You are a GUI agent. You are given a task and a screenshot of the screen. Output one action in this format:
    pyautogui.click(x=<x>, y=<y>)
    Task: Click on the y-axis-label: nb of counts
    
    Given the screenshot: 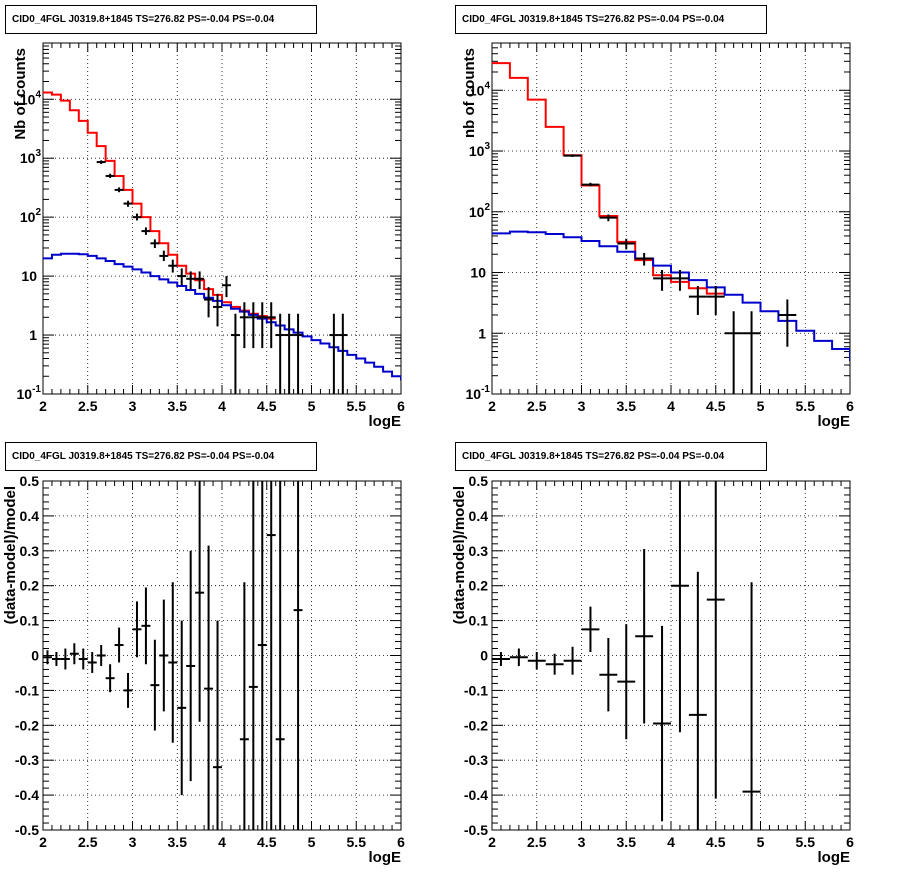 What is the action you would take?
    pyautogui.click(x=469, y=93)
    